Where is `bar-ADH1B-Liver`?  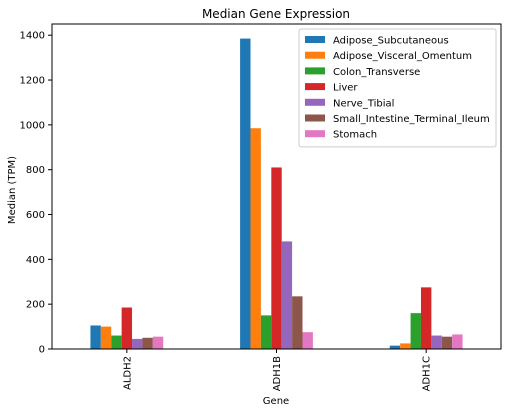
bar-ADH1B-Liver is located at coordinates (276, 258).